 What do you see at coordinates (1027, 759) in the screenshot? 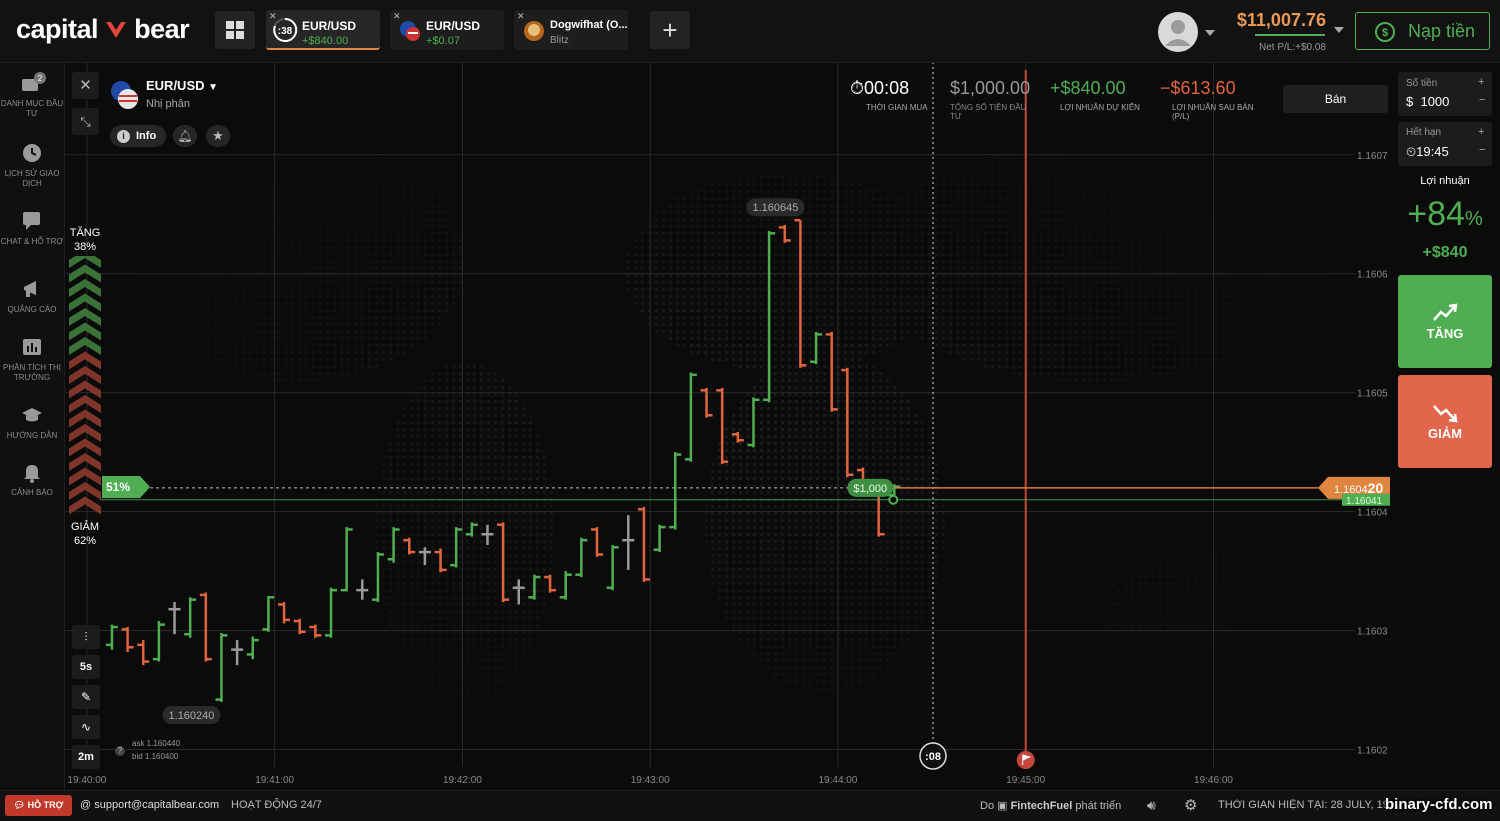
I see `flag-icon` at bounding box center [1027, 759].